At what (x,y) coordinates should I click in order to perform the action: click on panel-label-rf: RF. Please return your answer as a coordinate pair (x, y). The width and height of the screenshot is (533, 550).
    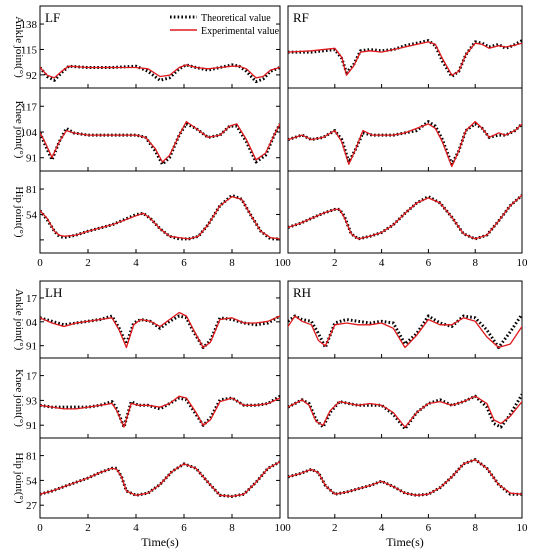
    Looking at the image, I should click on (301, 17).